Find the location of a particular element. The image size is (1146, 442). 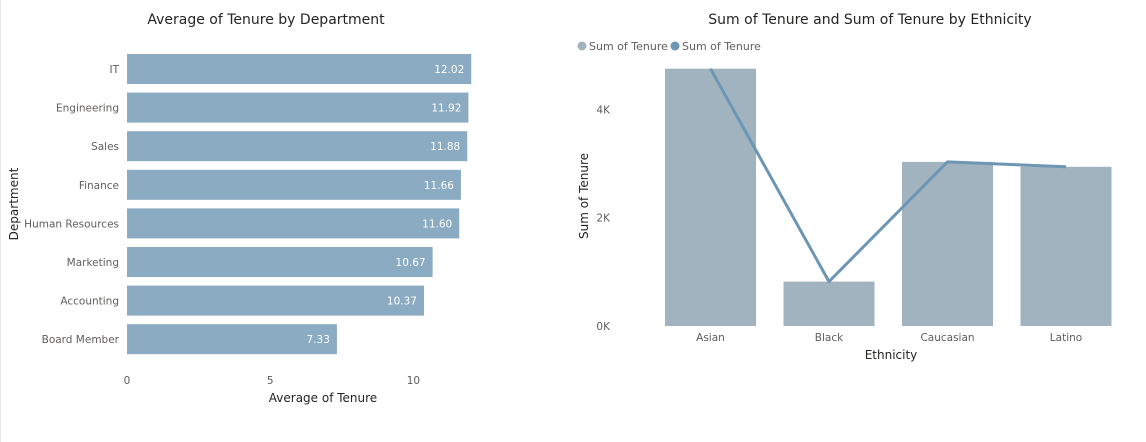

x-tick-label: Asian is located at coordinates (710, 338).